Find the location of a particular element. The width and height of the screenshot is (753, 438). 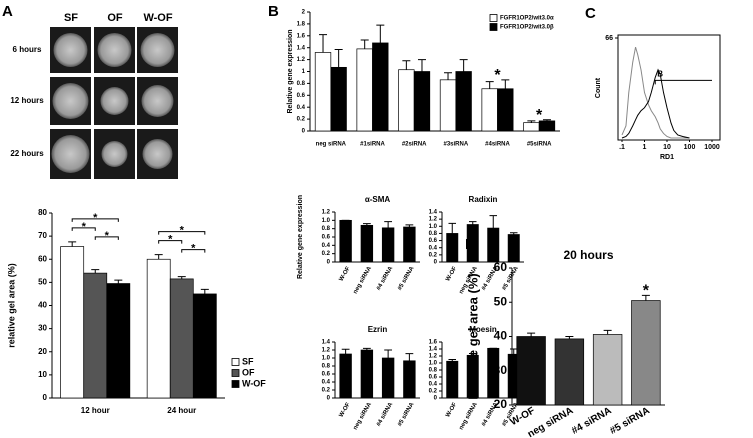

legend-label: OF is located at coordinates (248, 372).